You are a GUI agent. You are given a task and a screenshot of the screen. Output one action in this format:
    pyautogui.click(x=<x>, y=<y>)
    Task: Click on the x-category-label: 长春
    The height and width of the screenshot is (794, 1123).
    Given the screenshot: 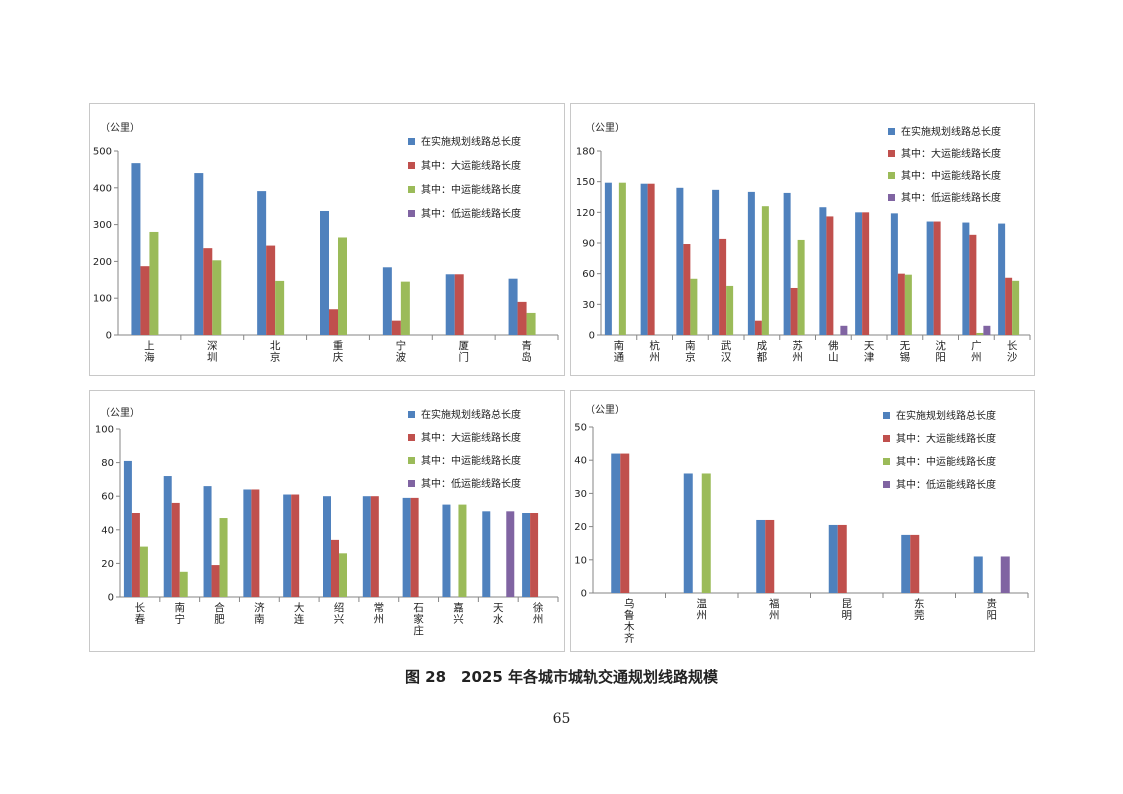 What is the action you would take?
    pyautogui.click(x=140, y=614)
    